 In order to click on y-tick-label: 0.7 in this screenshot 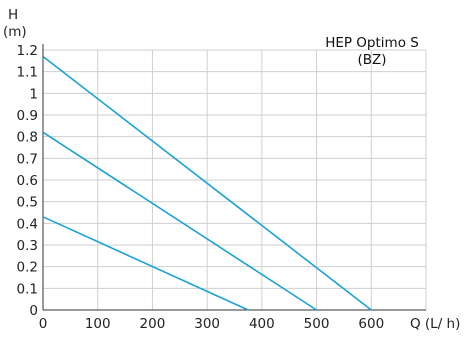, I will do `click(27, 159)`.